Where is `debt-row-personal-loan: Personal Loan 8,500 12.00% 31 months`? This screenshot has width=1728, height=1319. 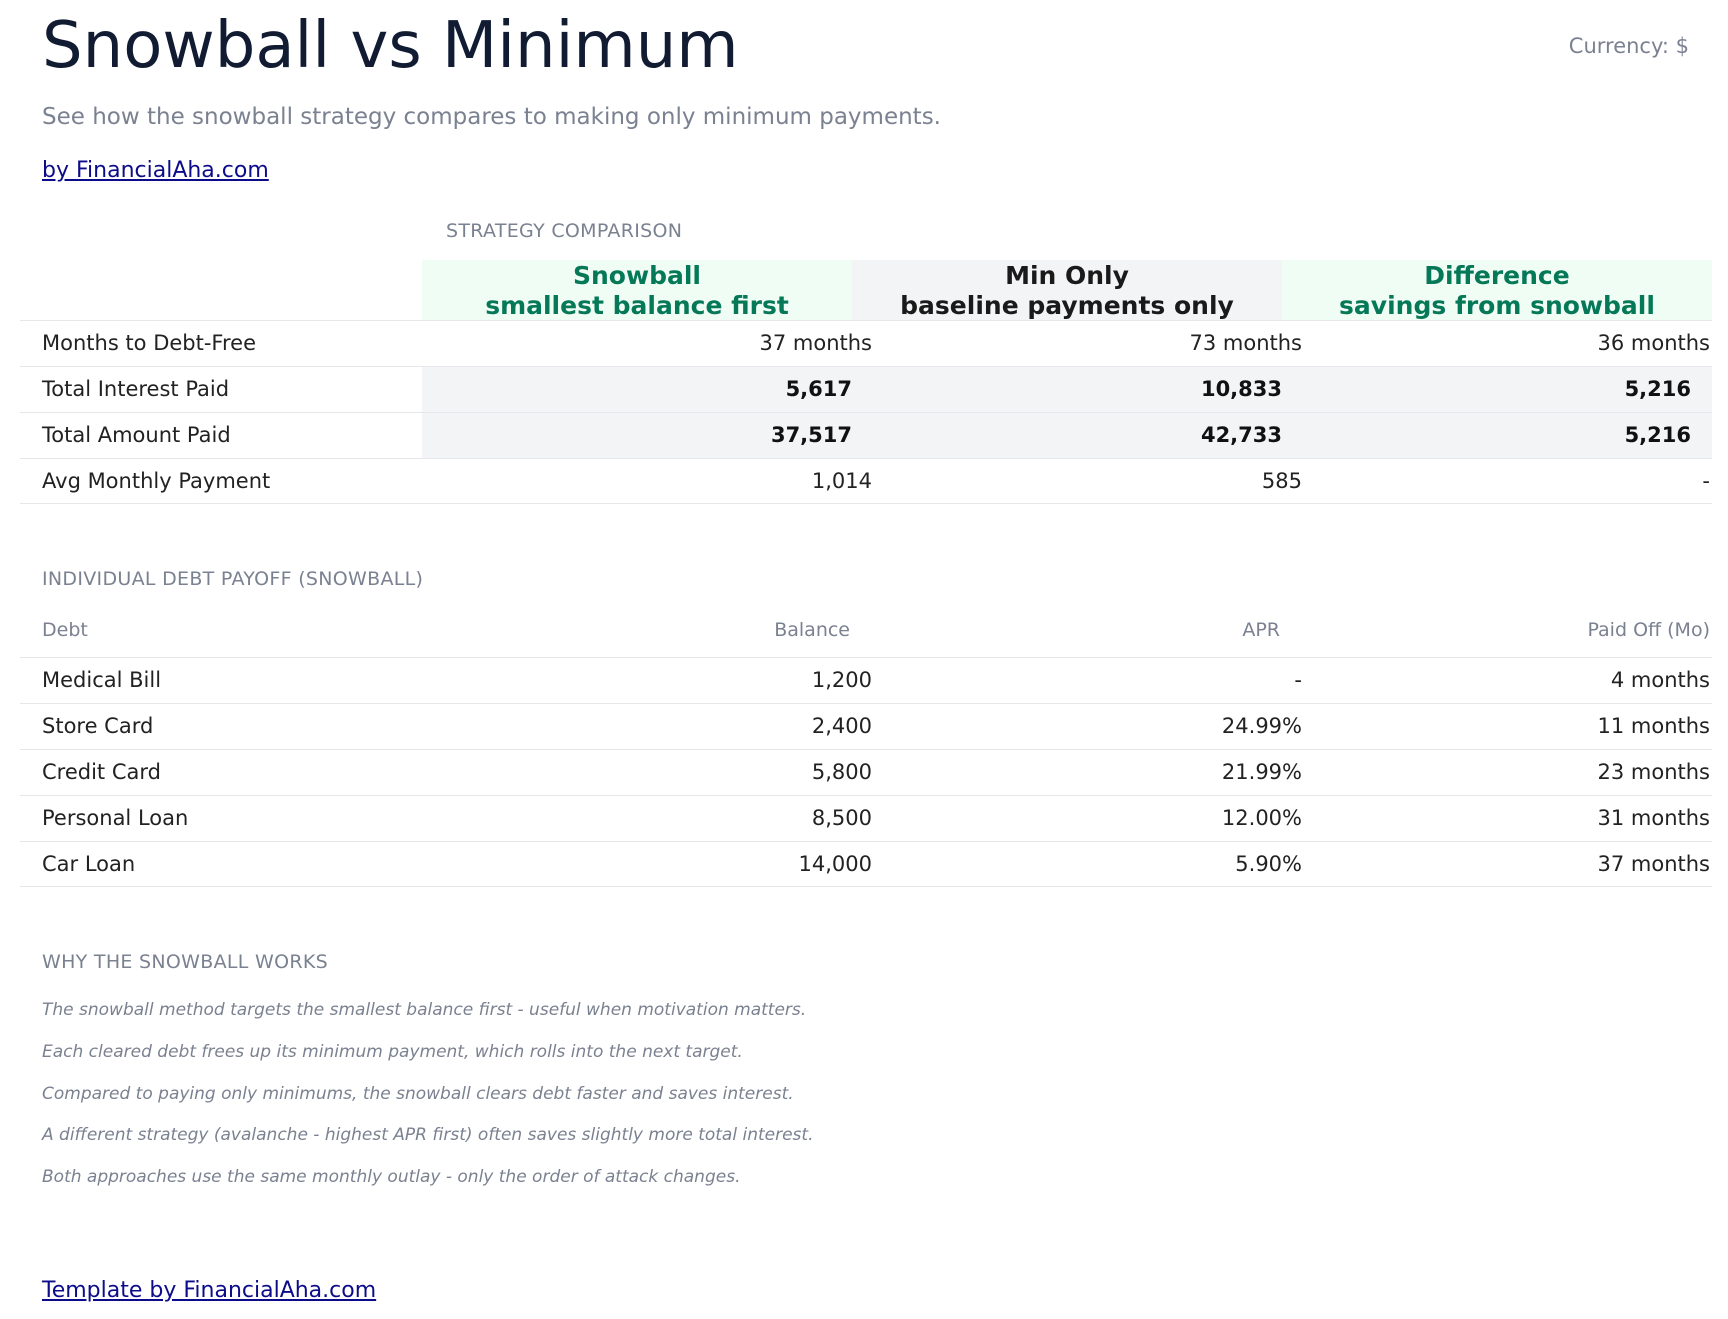 debt-row-personal-loan: Personal Loan 8,500 12.00% 31 months is located at coordinates (866, 818).